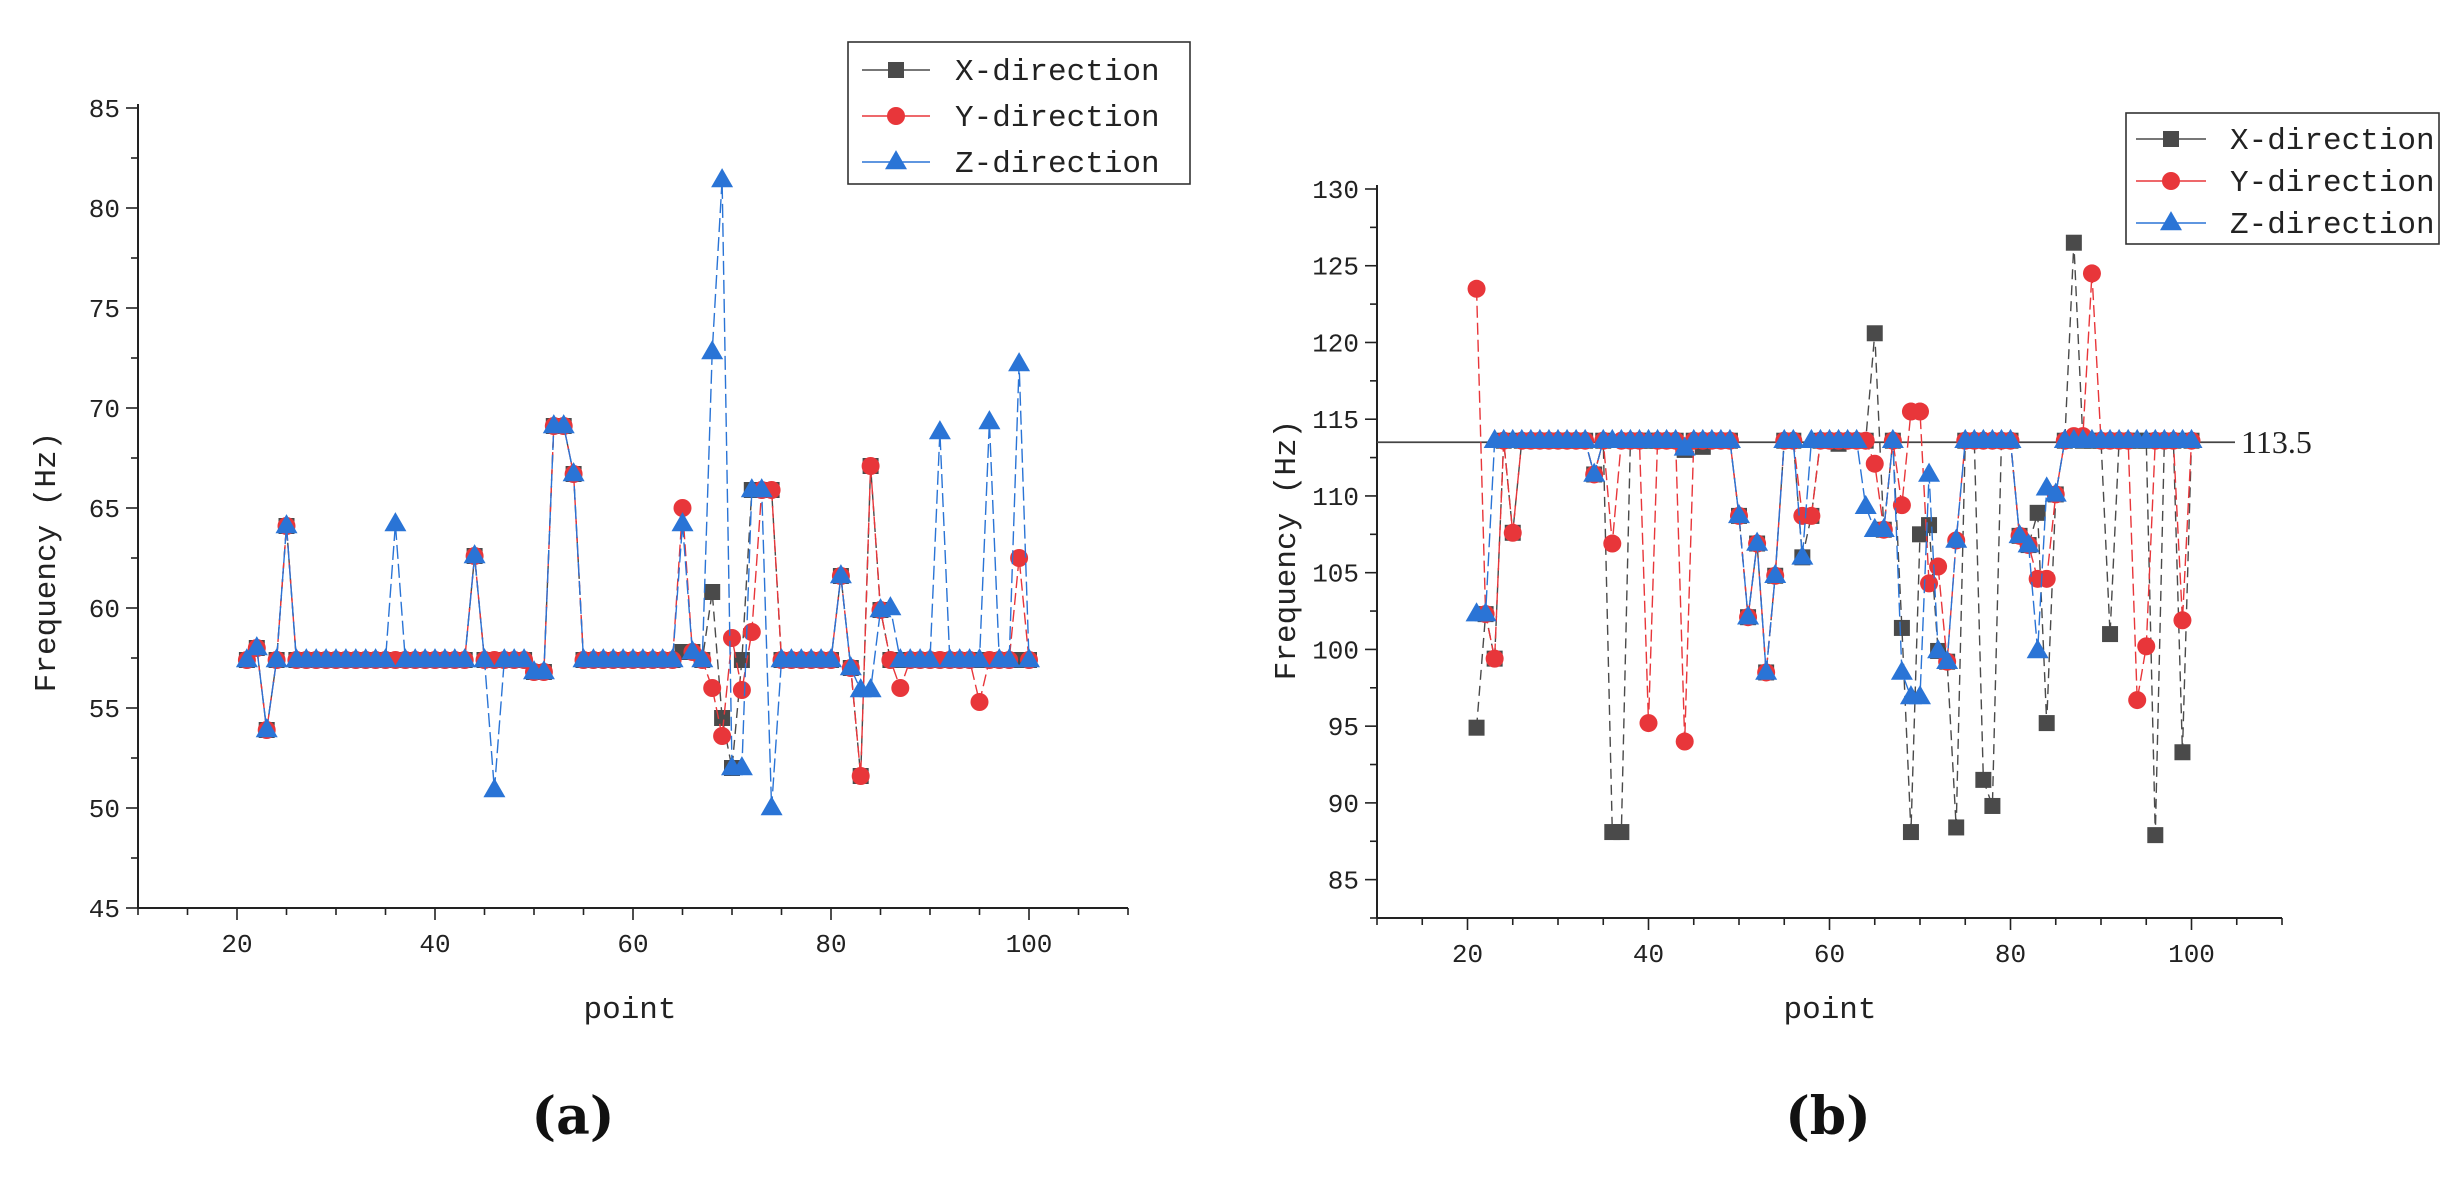 The width and height of the screenshot is (2461, 1181). I want to click on y-tick-label: 80, so click(104, 210).